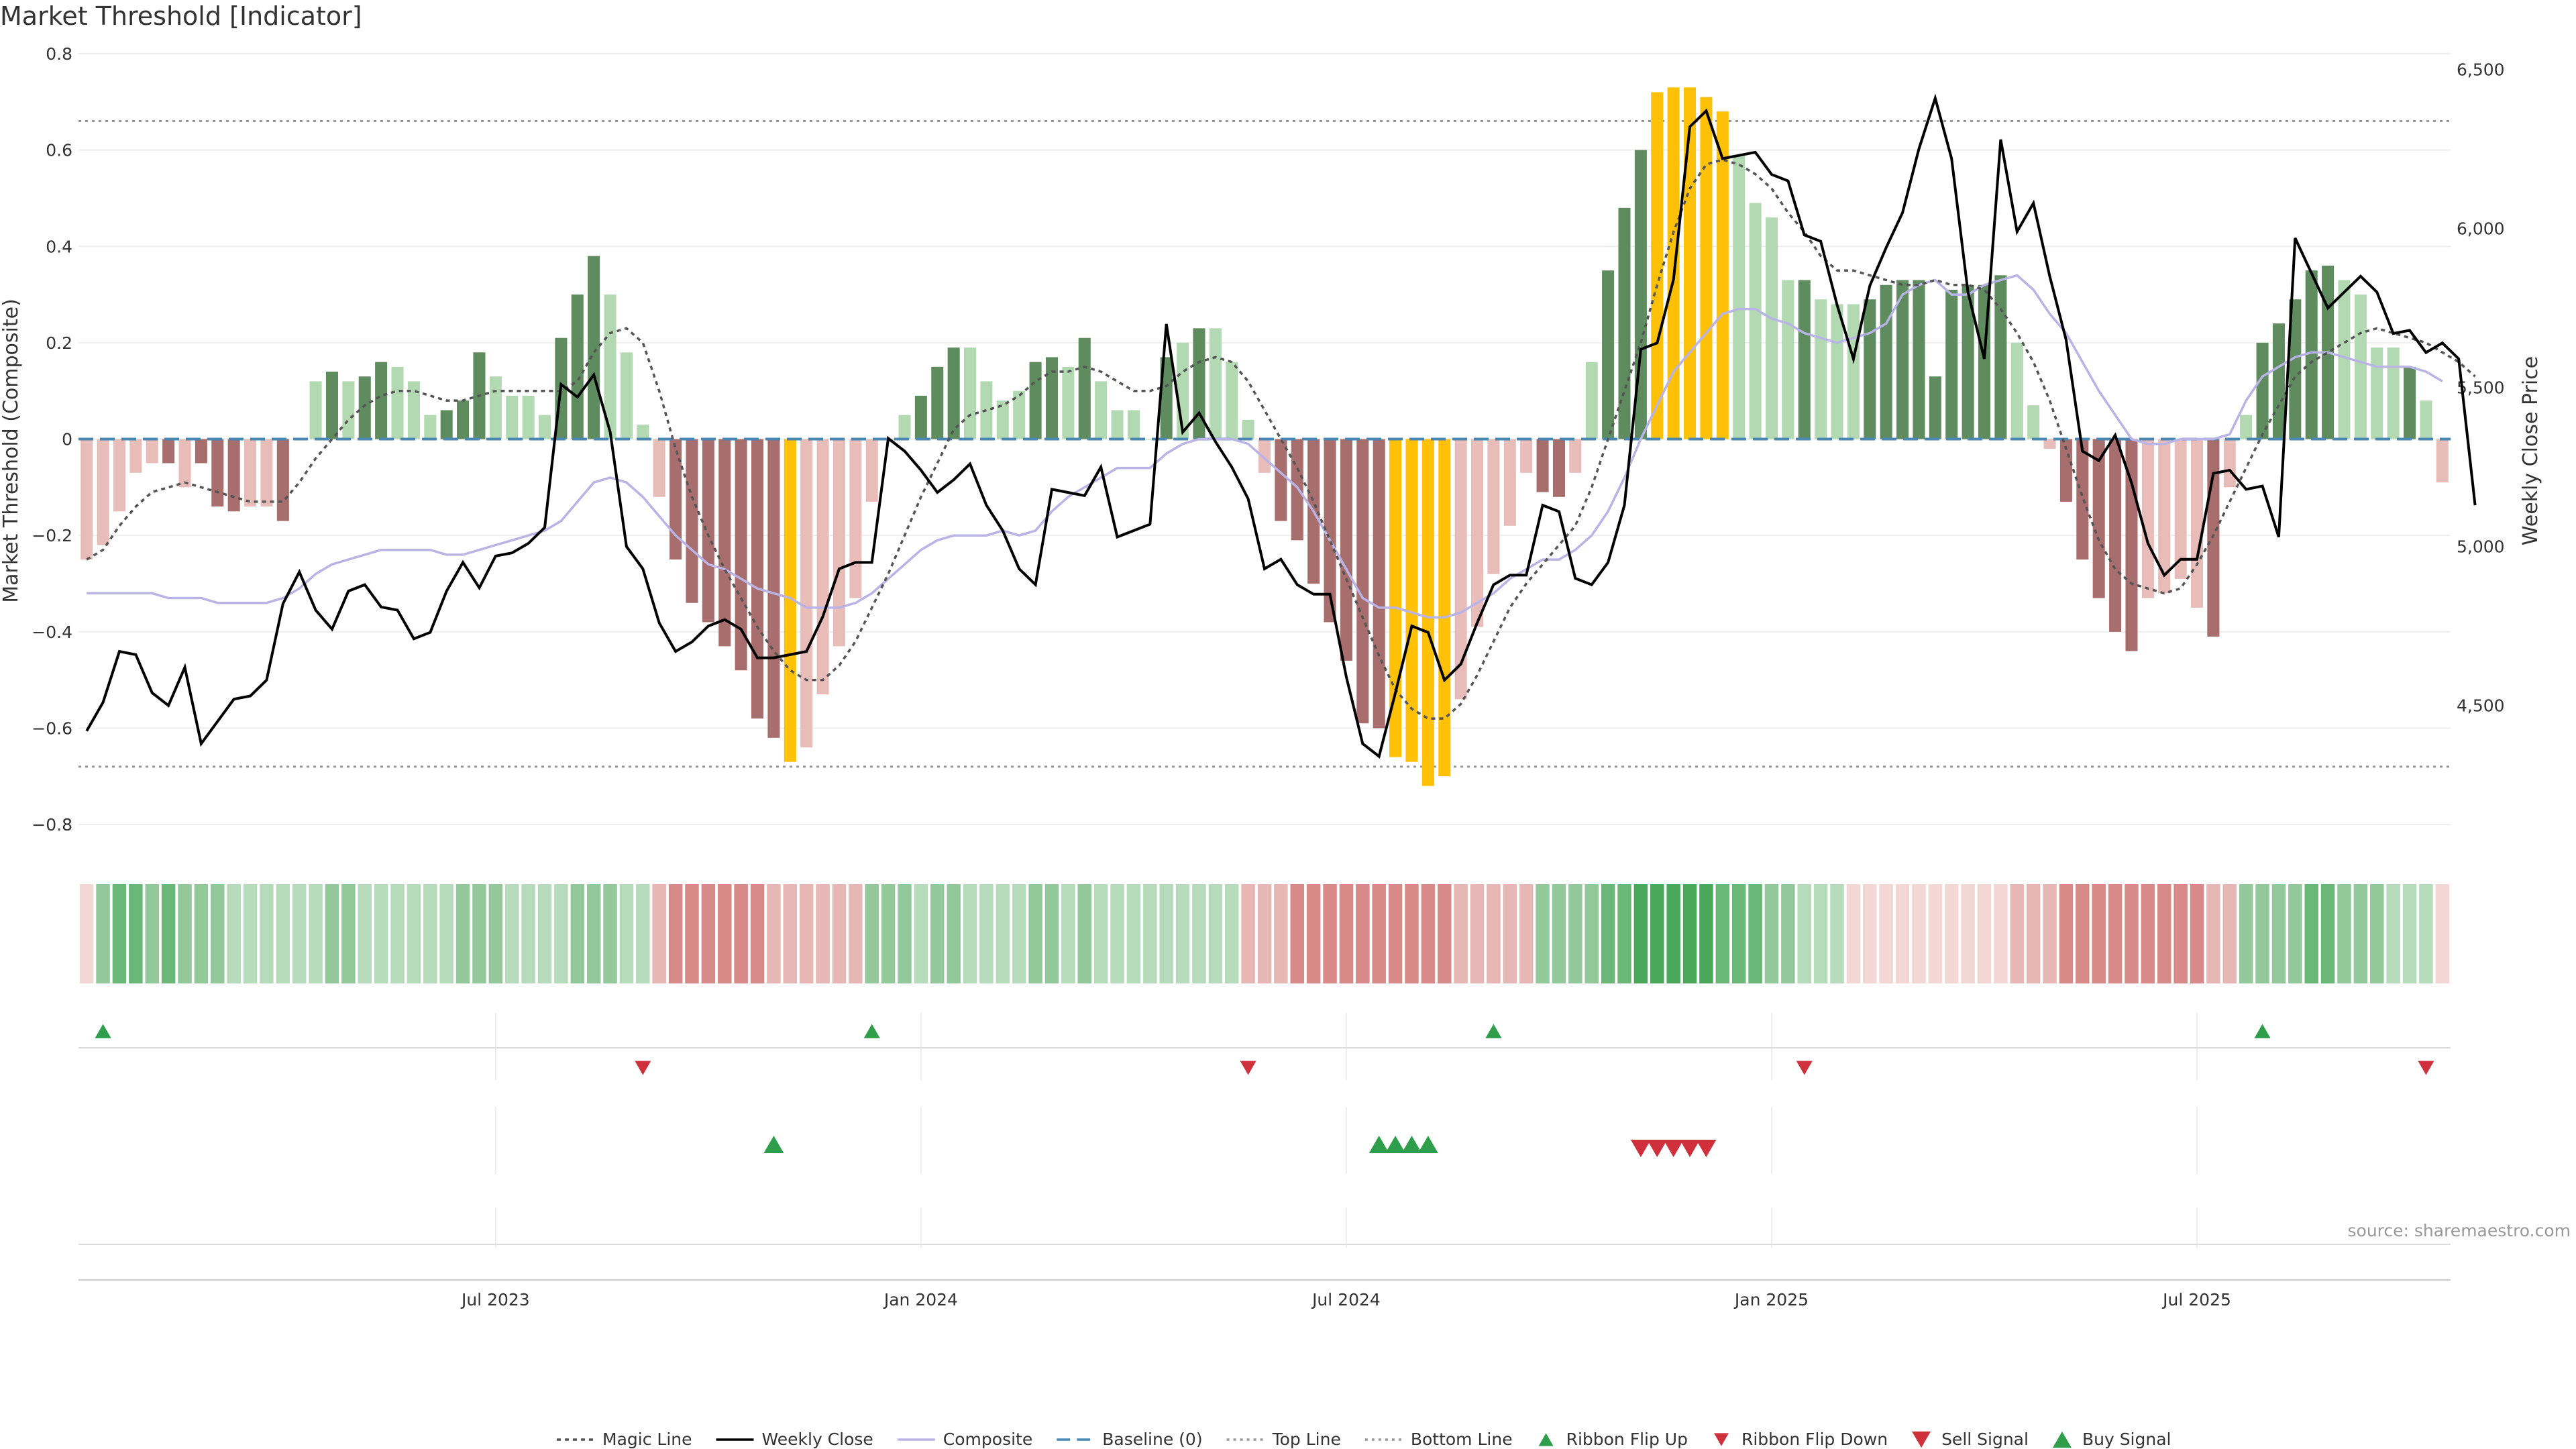  I want to click on legend-label: Baseline (0), so click(1152, 1439).